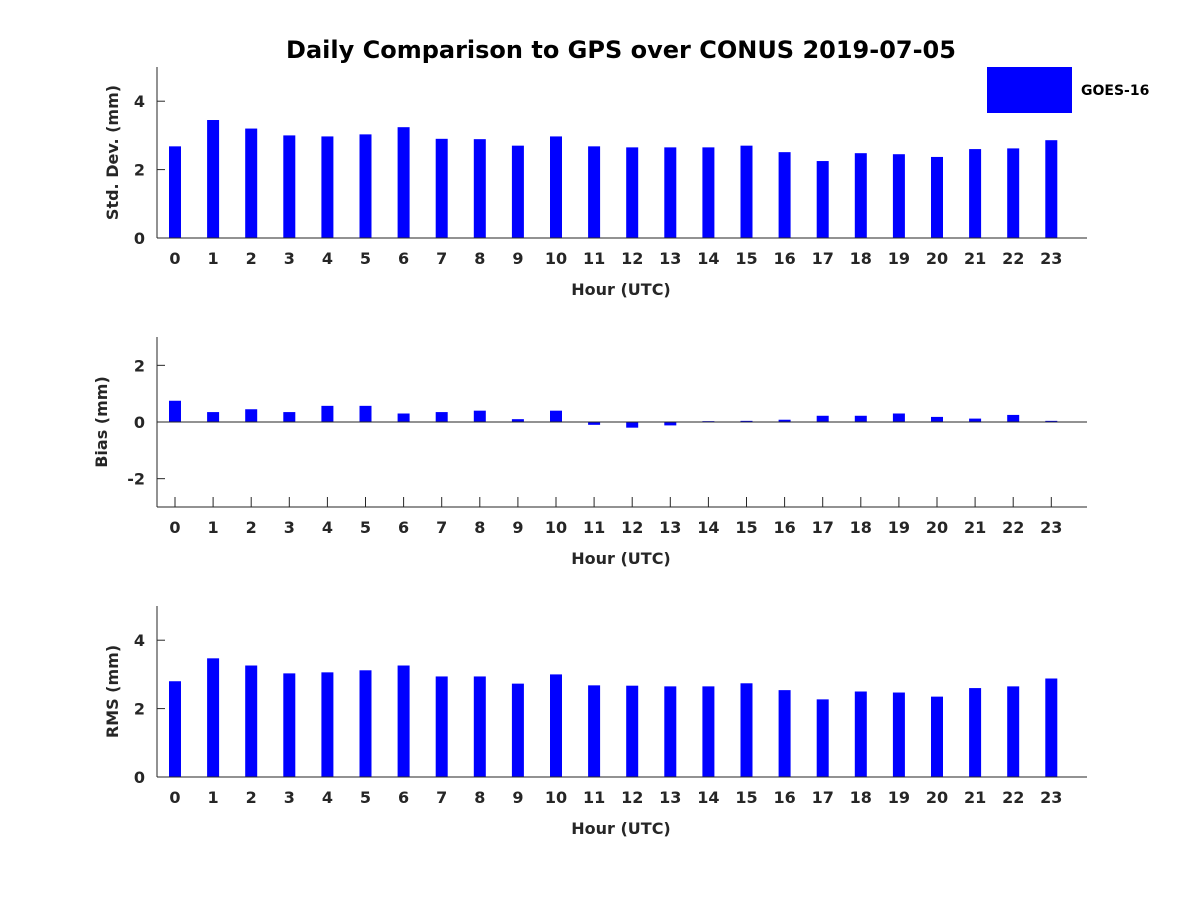 This screenshot has width=1200, height=900. What do you see at coordinates (708, 797) in the screenshot?
I see `rms-x-tick-label: 14` at bounding box center [708, 797].